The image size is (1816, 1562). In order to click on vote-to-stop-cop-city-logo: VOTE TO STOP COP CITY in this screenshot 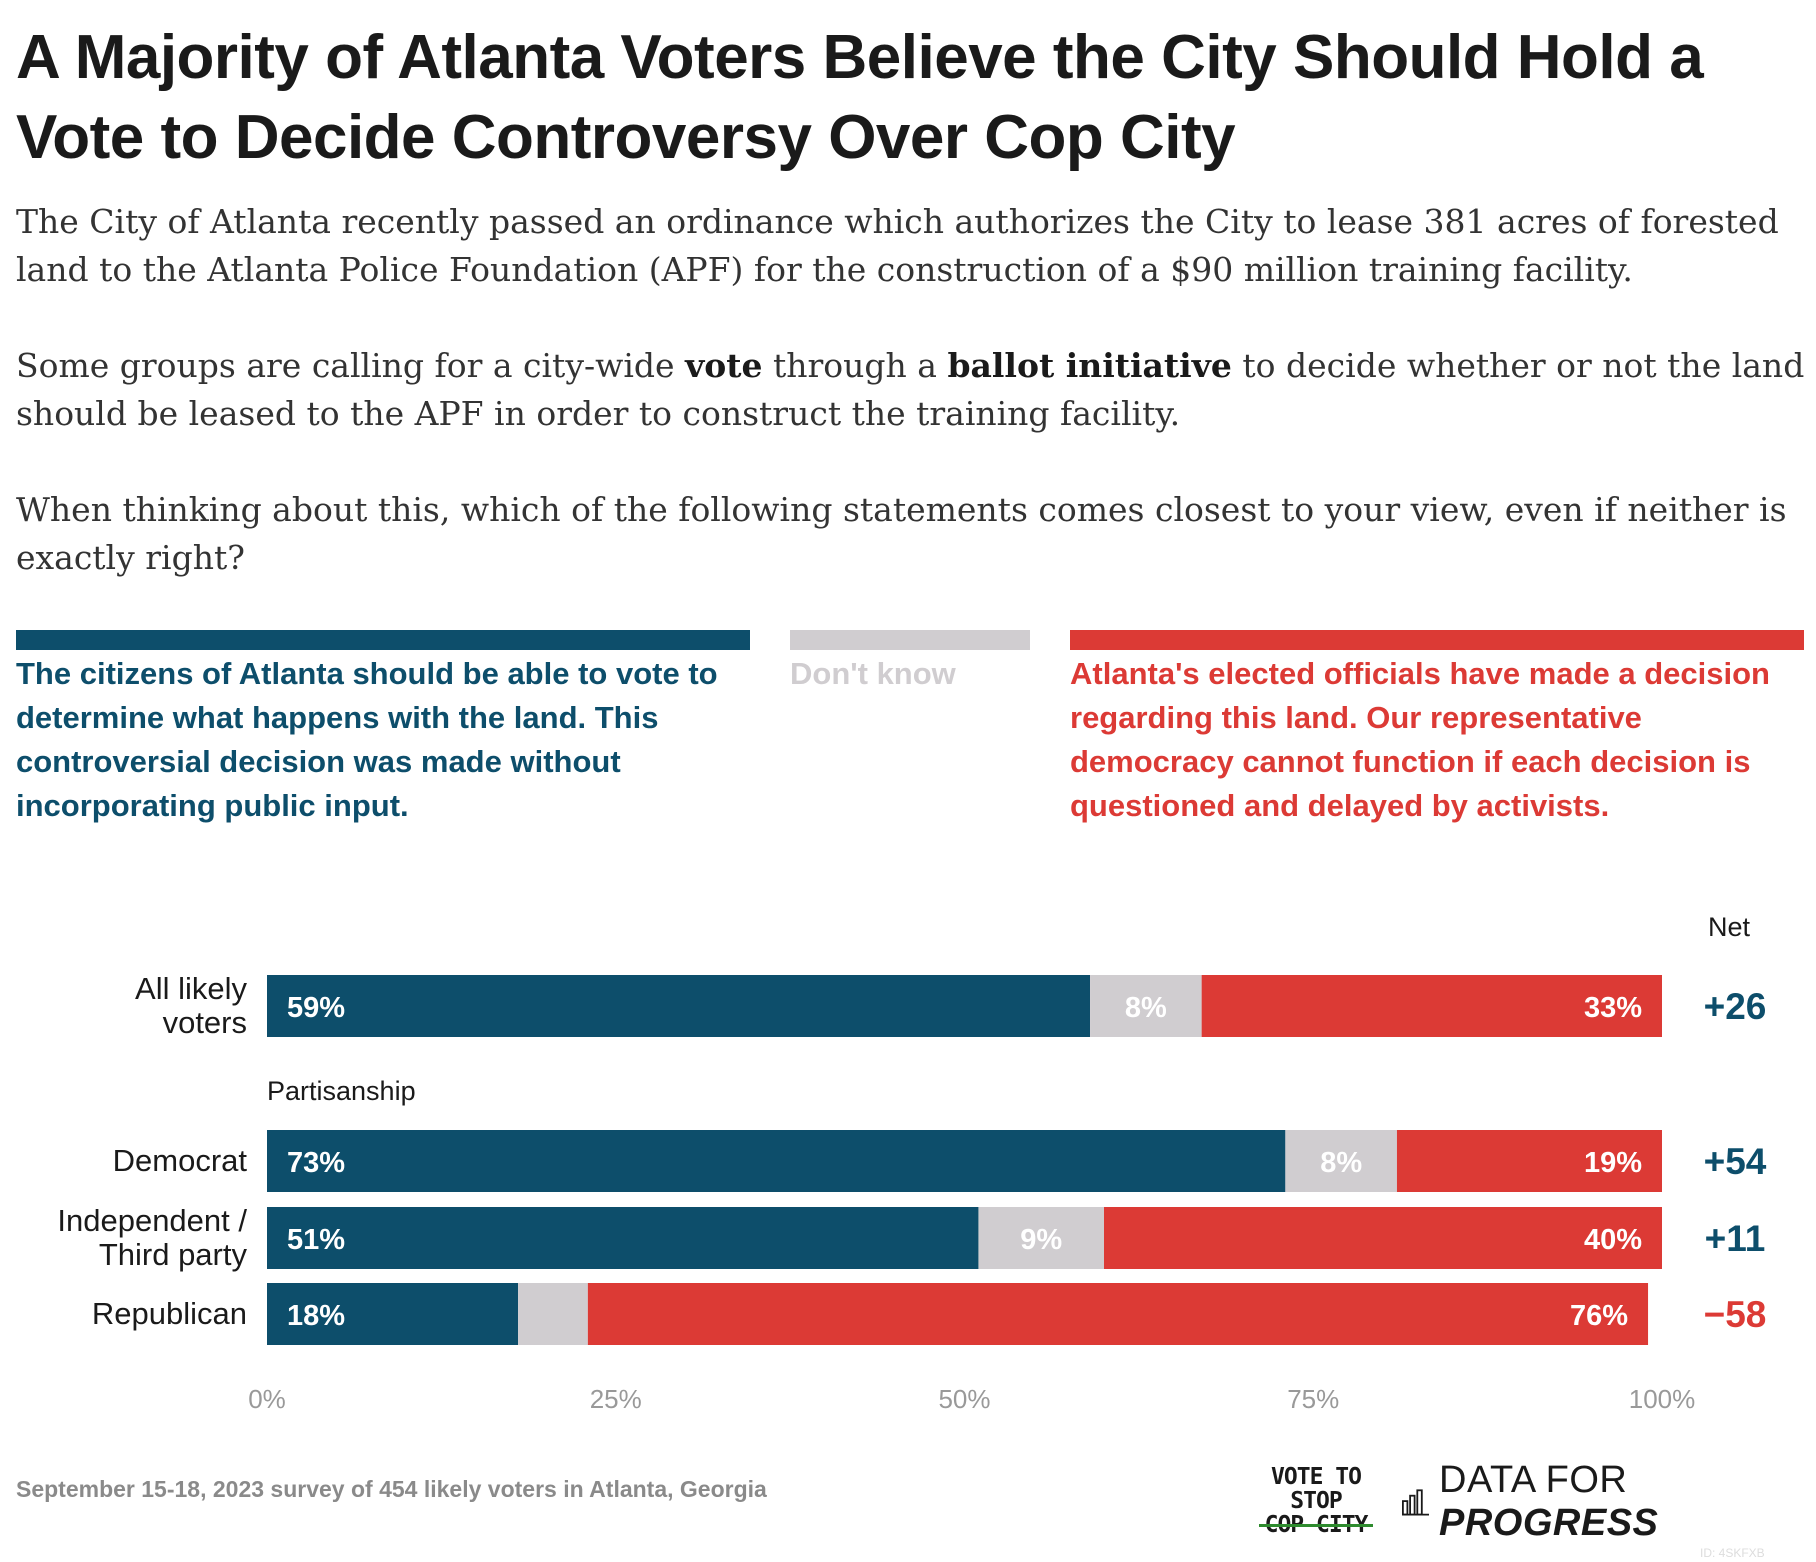, I will do `click(1316, 1501)`.